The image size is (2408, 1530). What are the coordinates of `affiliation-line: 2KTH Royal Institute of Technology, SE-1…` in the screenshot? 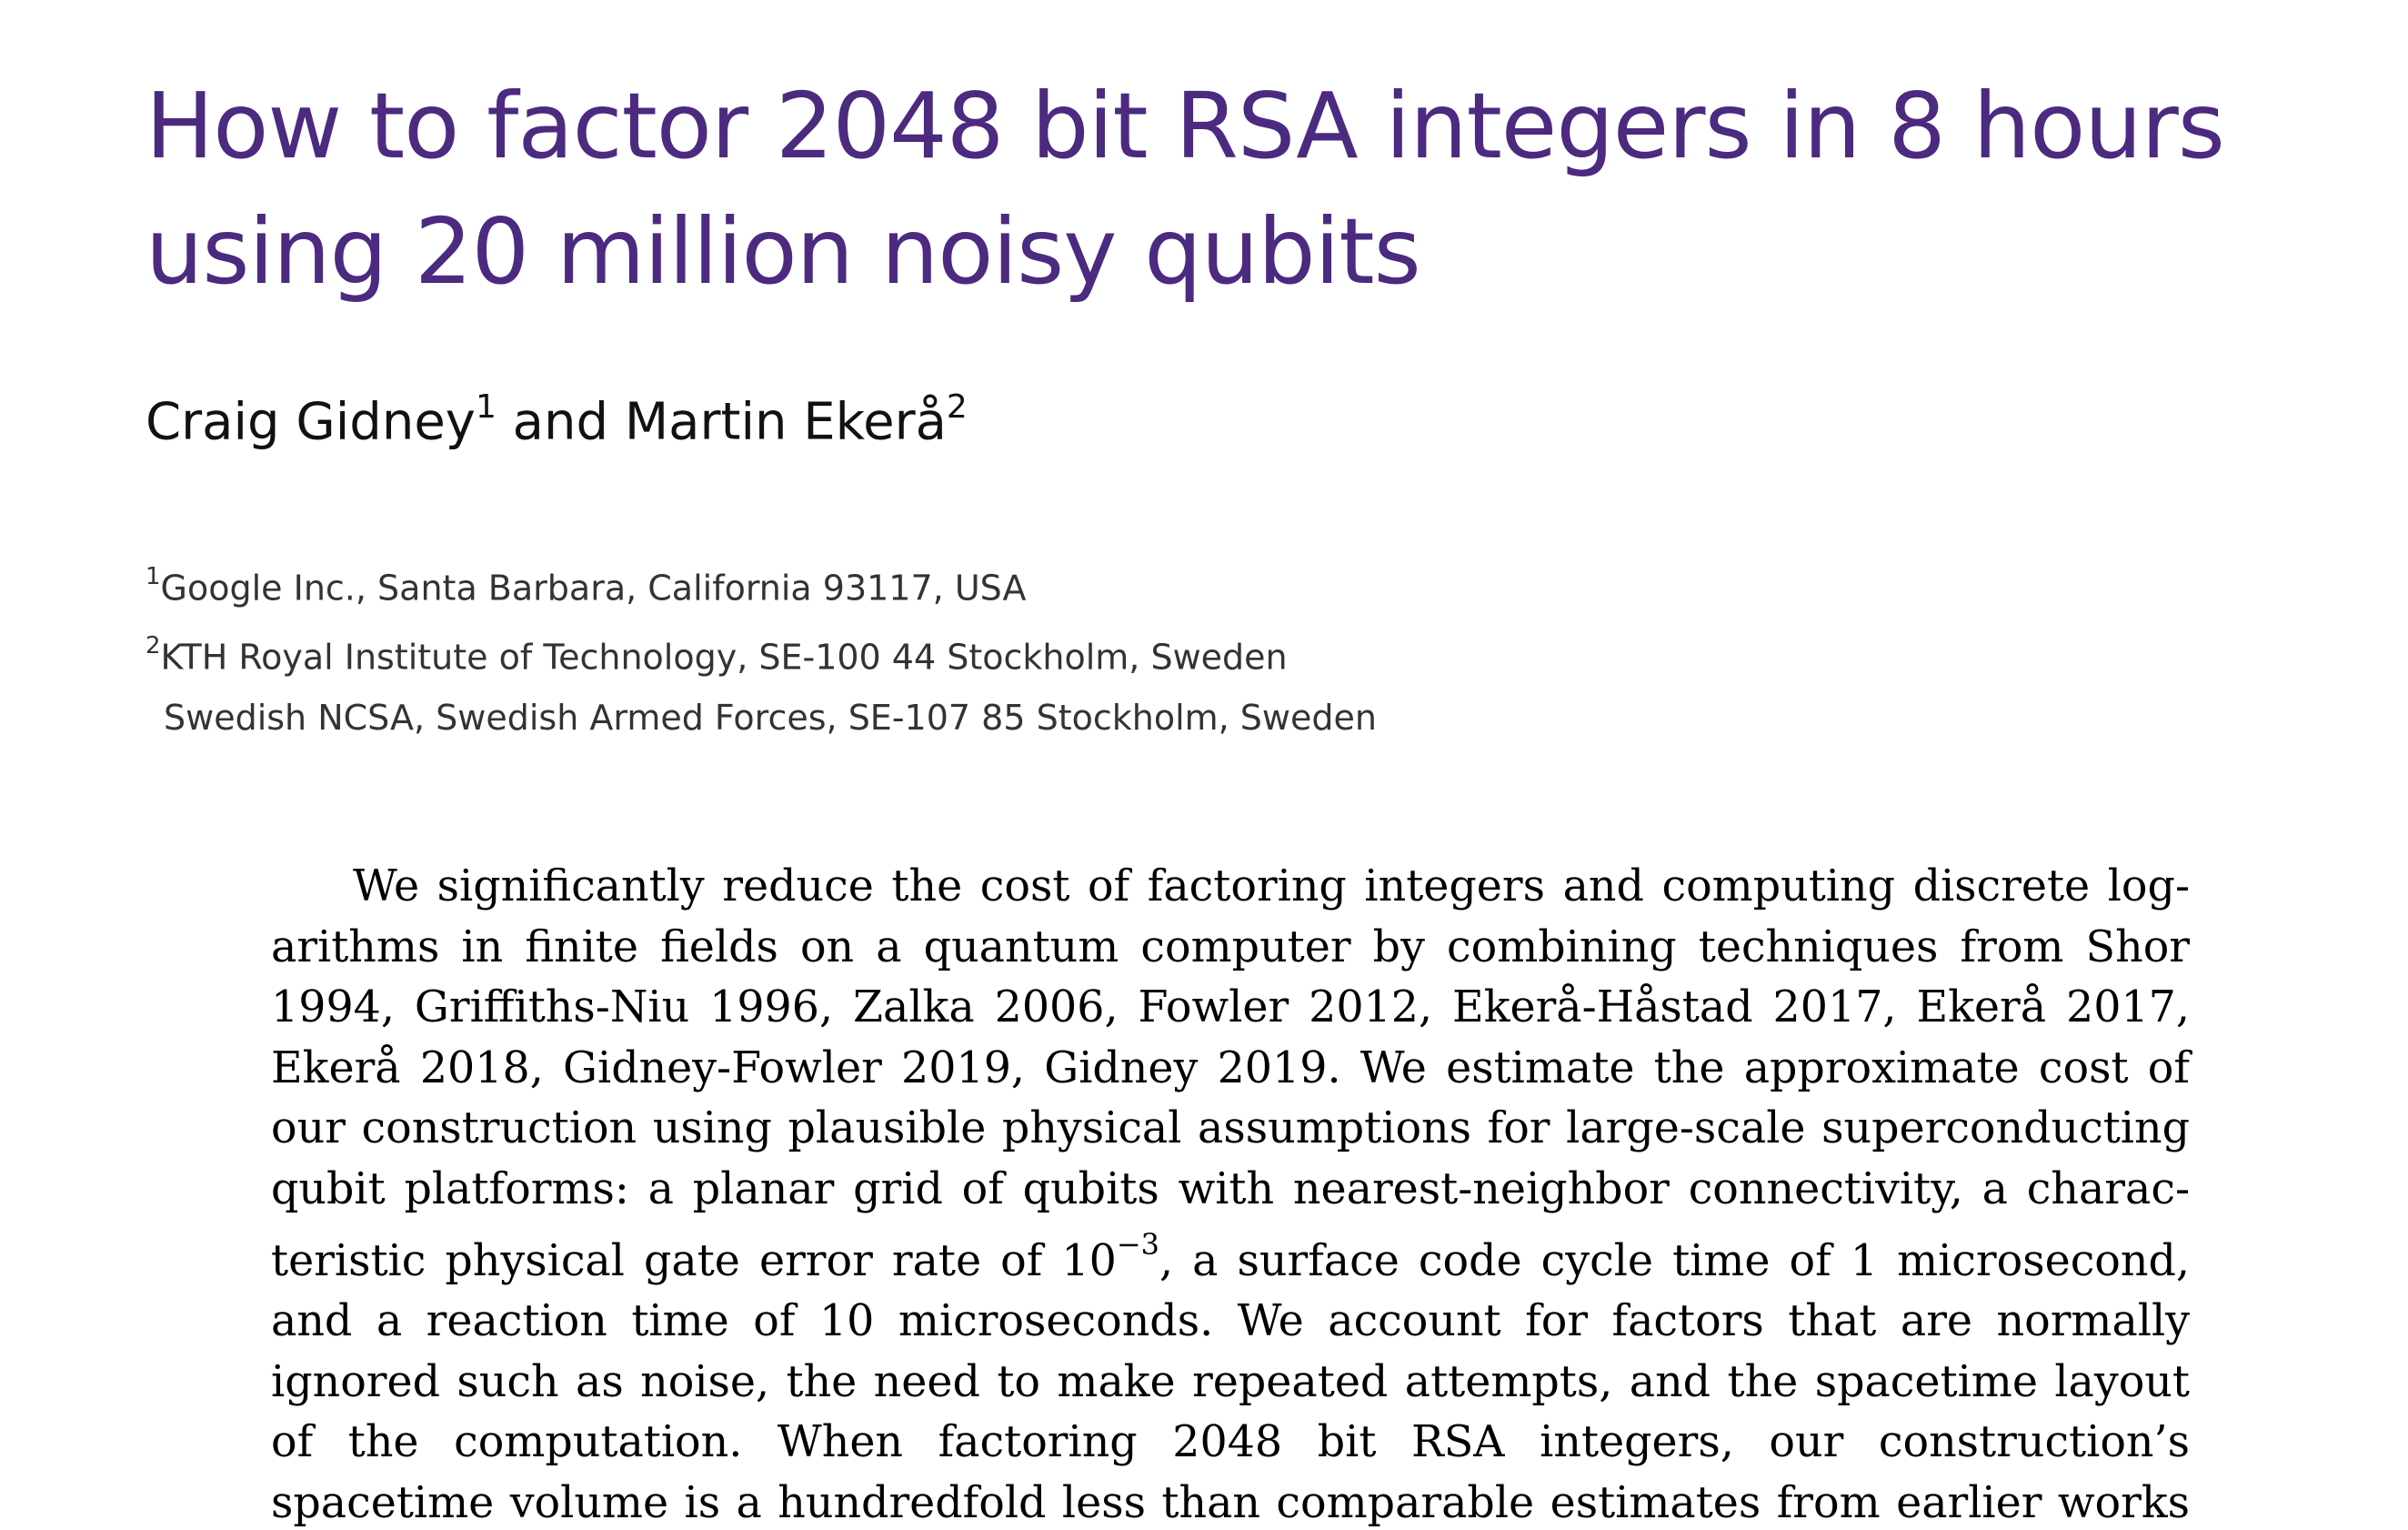 It's located at (761, 654).